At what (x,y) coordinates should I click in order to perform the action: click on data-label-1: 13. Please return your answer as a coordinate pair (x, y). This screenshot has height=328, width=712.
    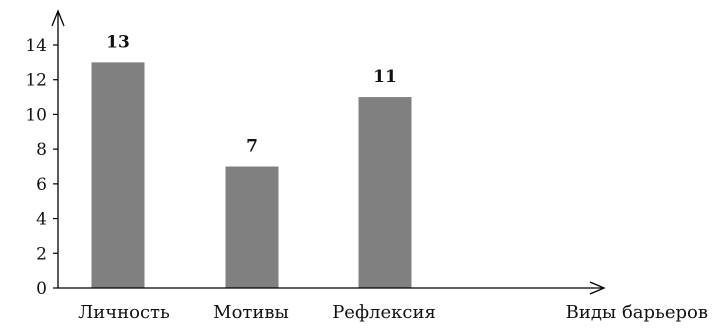
    Looking at the image, I should click on (118, 42).